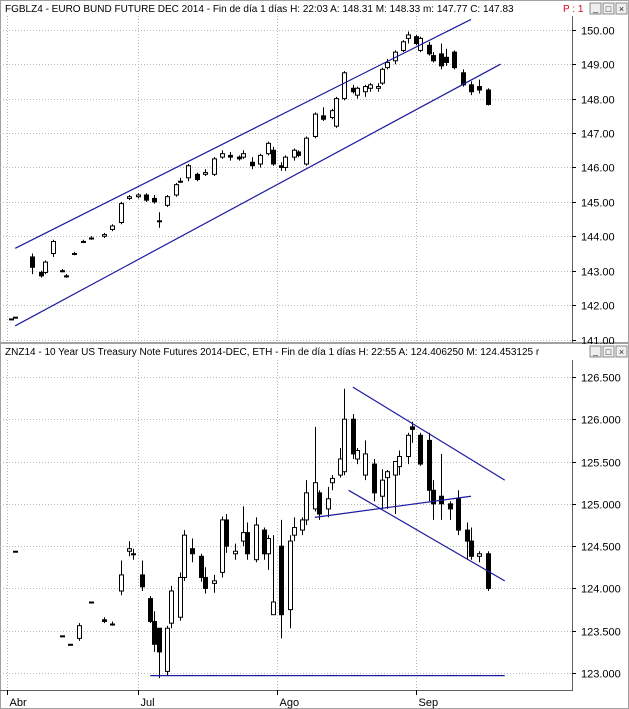 The width and height of the screenshot is (629, 709). I want to click on bottom-minimize-button: _, so click(595, 351).